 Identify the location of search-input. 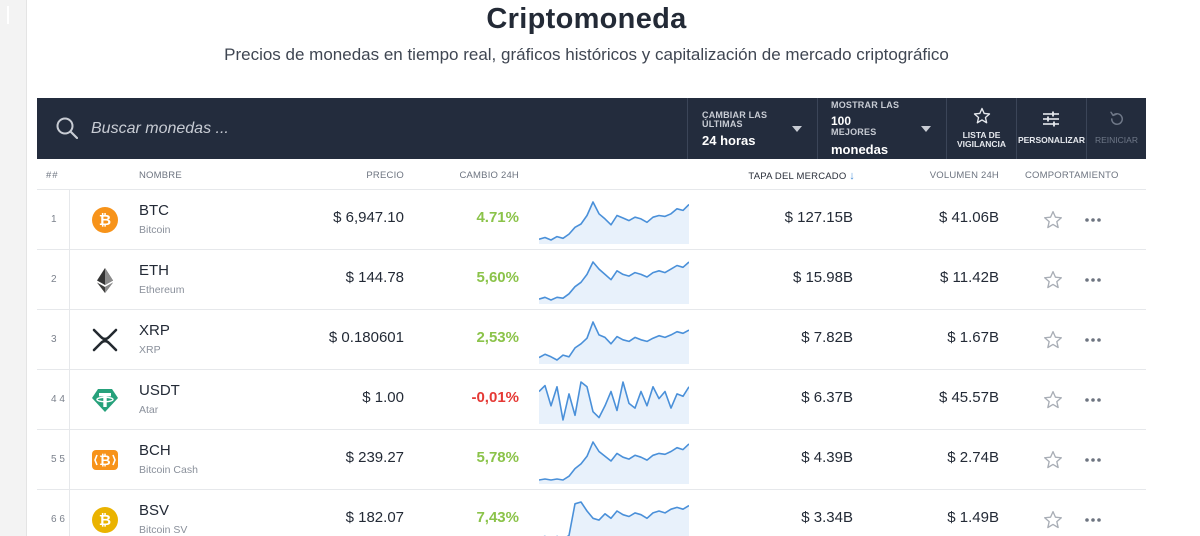
(371, 129).